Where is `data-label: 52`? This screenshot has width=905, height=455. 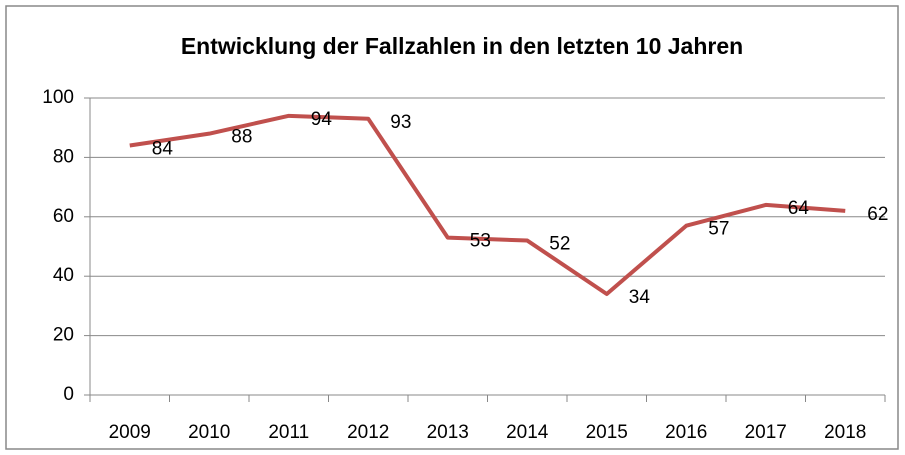
data-label: 52 is located at coordinates (559, 244).